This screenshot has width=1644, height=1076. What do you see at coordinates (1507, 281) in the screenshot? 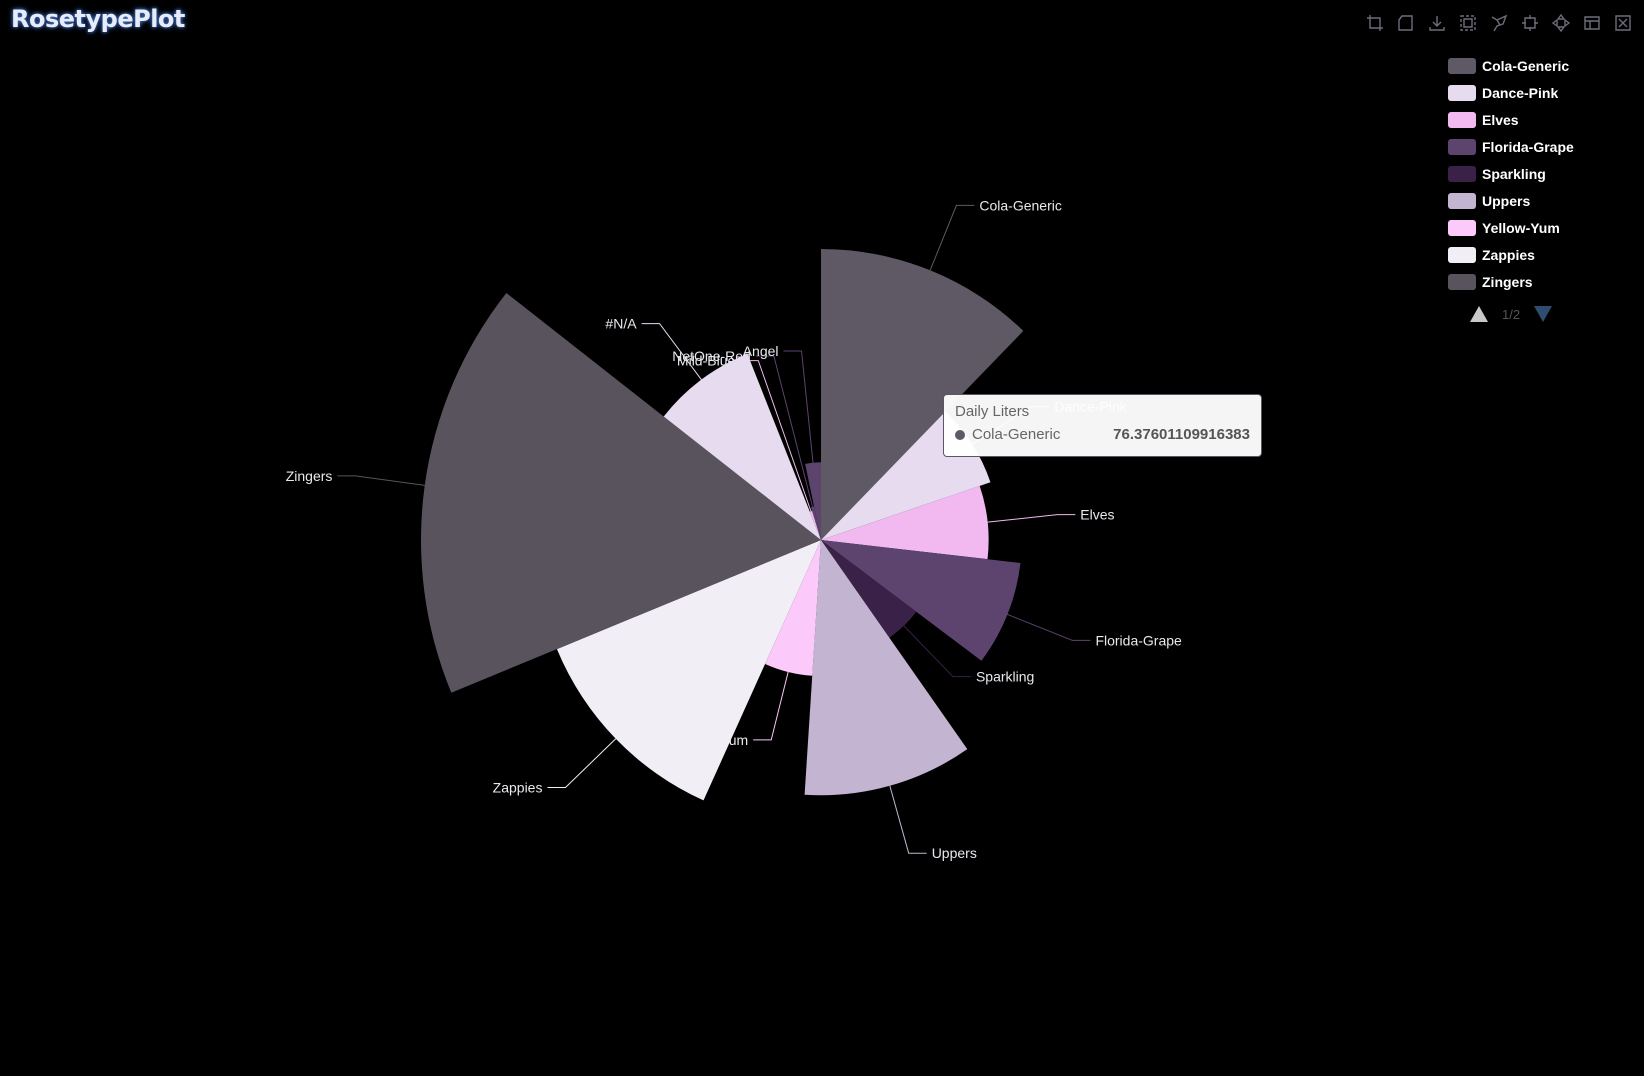
I see `legend-label: Zingers` at bounding box center [1507, 281].